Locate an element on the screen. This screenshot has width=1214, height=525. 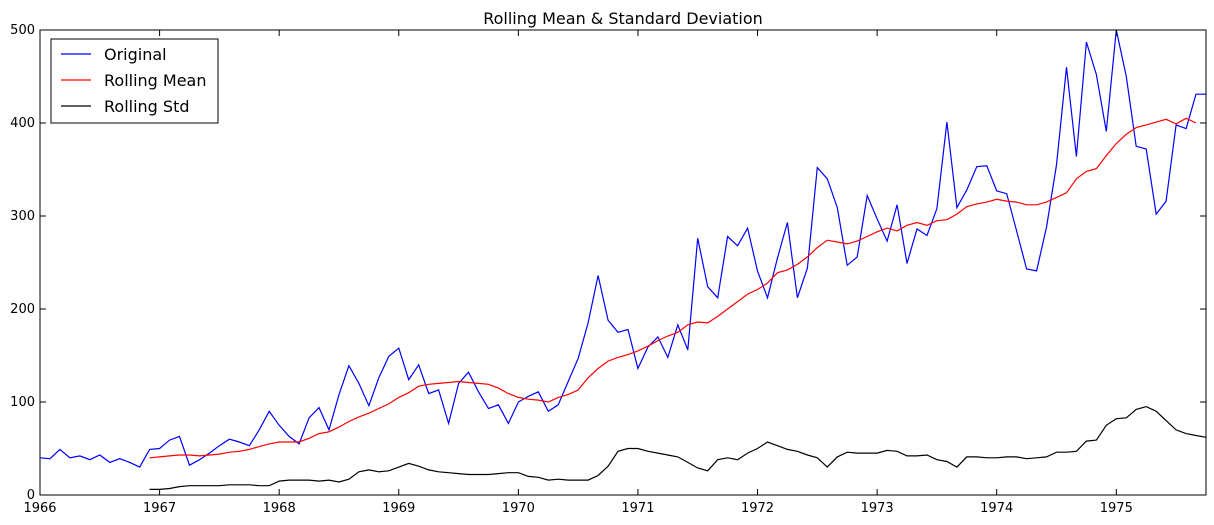
x-tick-label: 1974 is located at coordinates (996, 508).